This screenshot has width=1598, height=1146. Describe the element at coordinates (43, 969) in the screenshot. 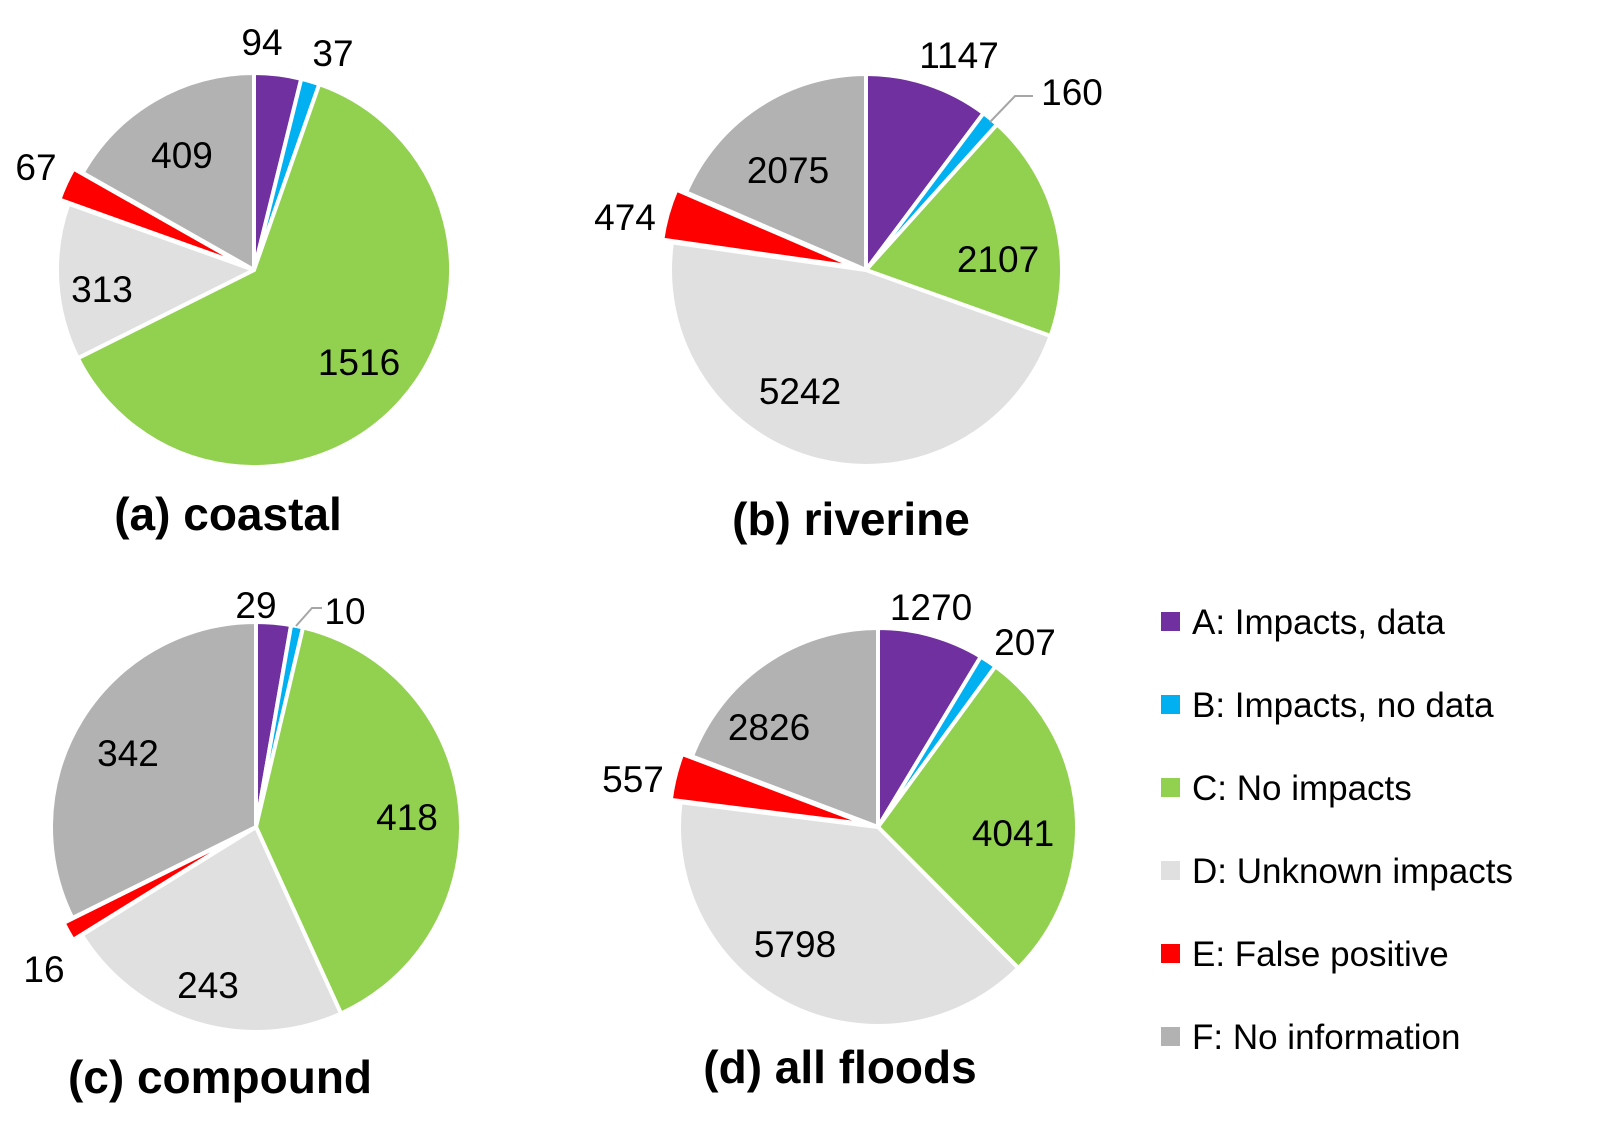

I see `pie-3-label-e: 16` at that location.